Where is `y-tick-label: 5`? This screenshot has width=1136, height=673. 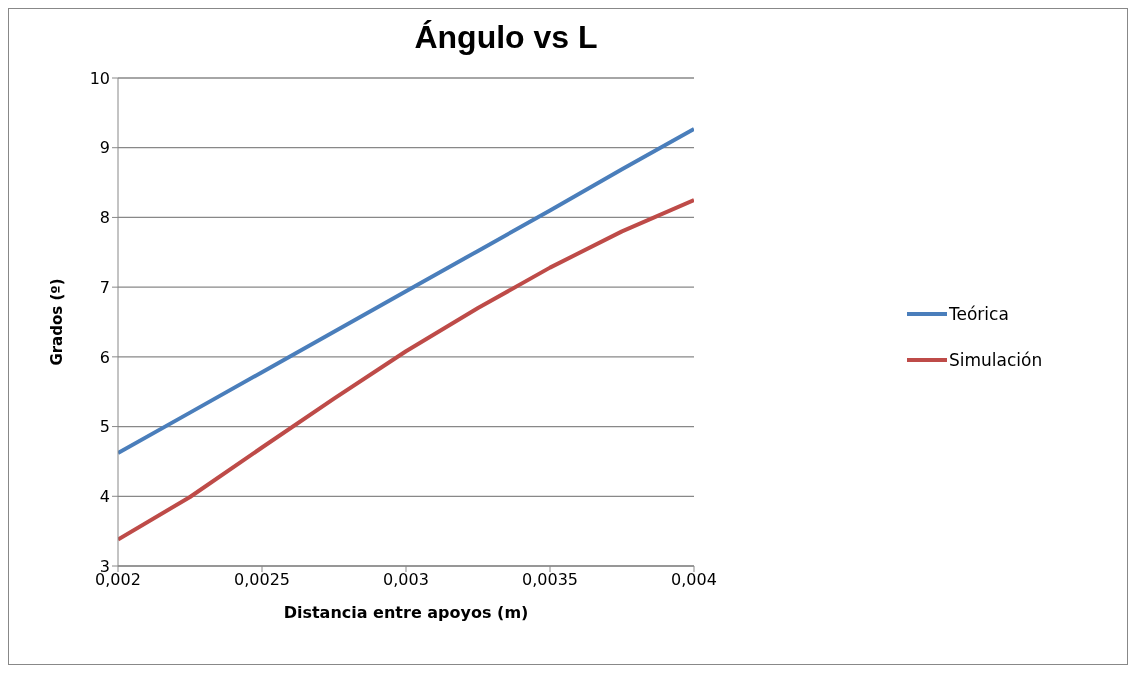 y-tick-label: 5 is located at coordinates (104, 427).